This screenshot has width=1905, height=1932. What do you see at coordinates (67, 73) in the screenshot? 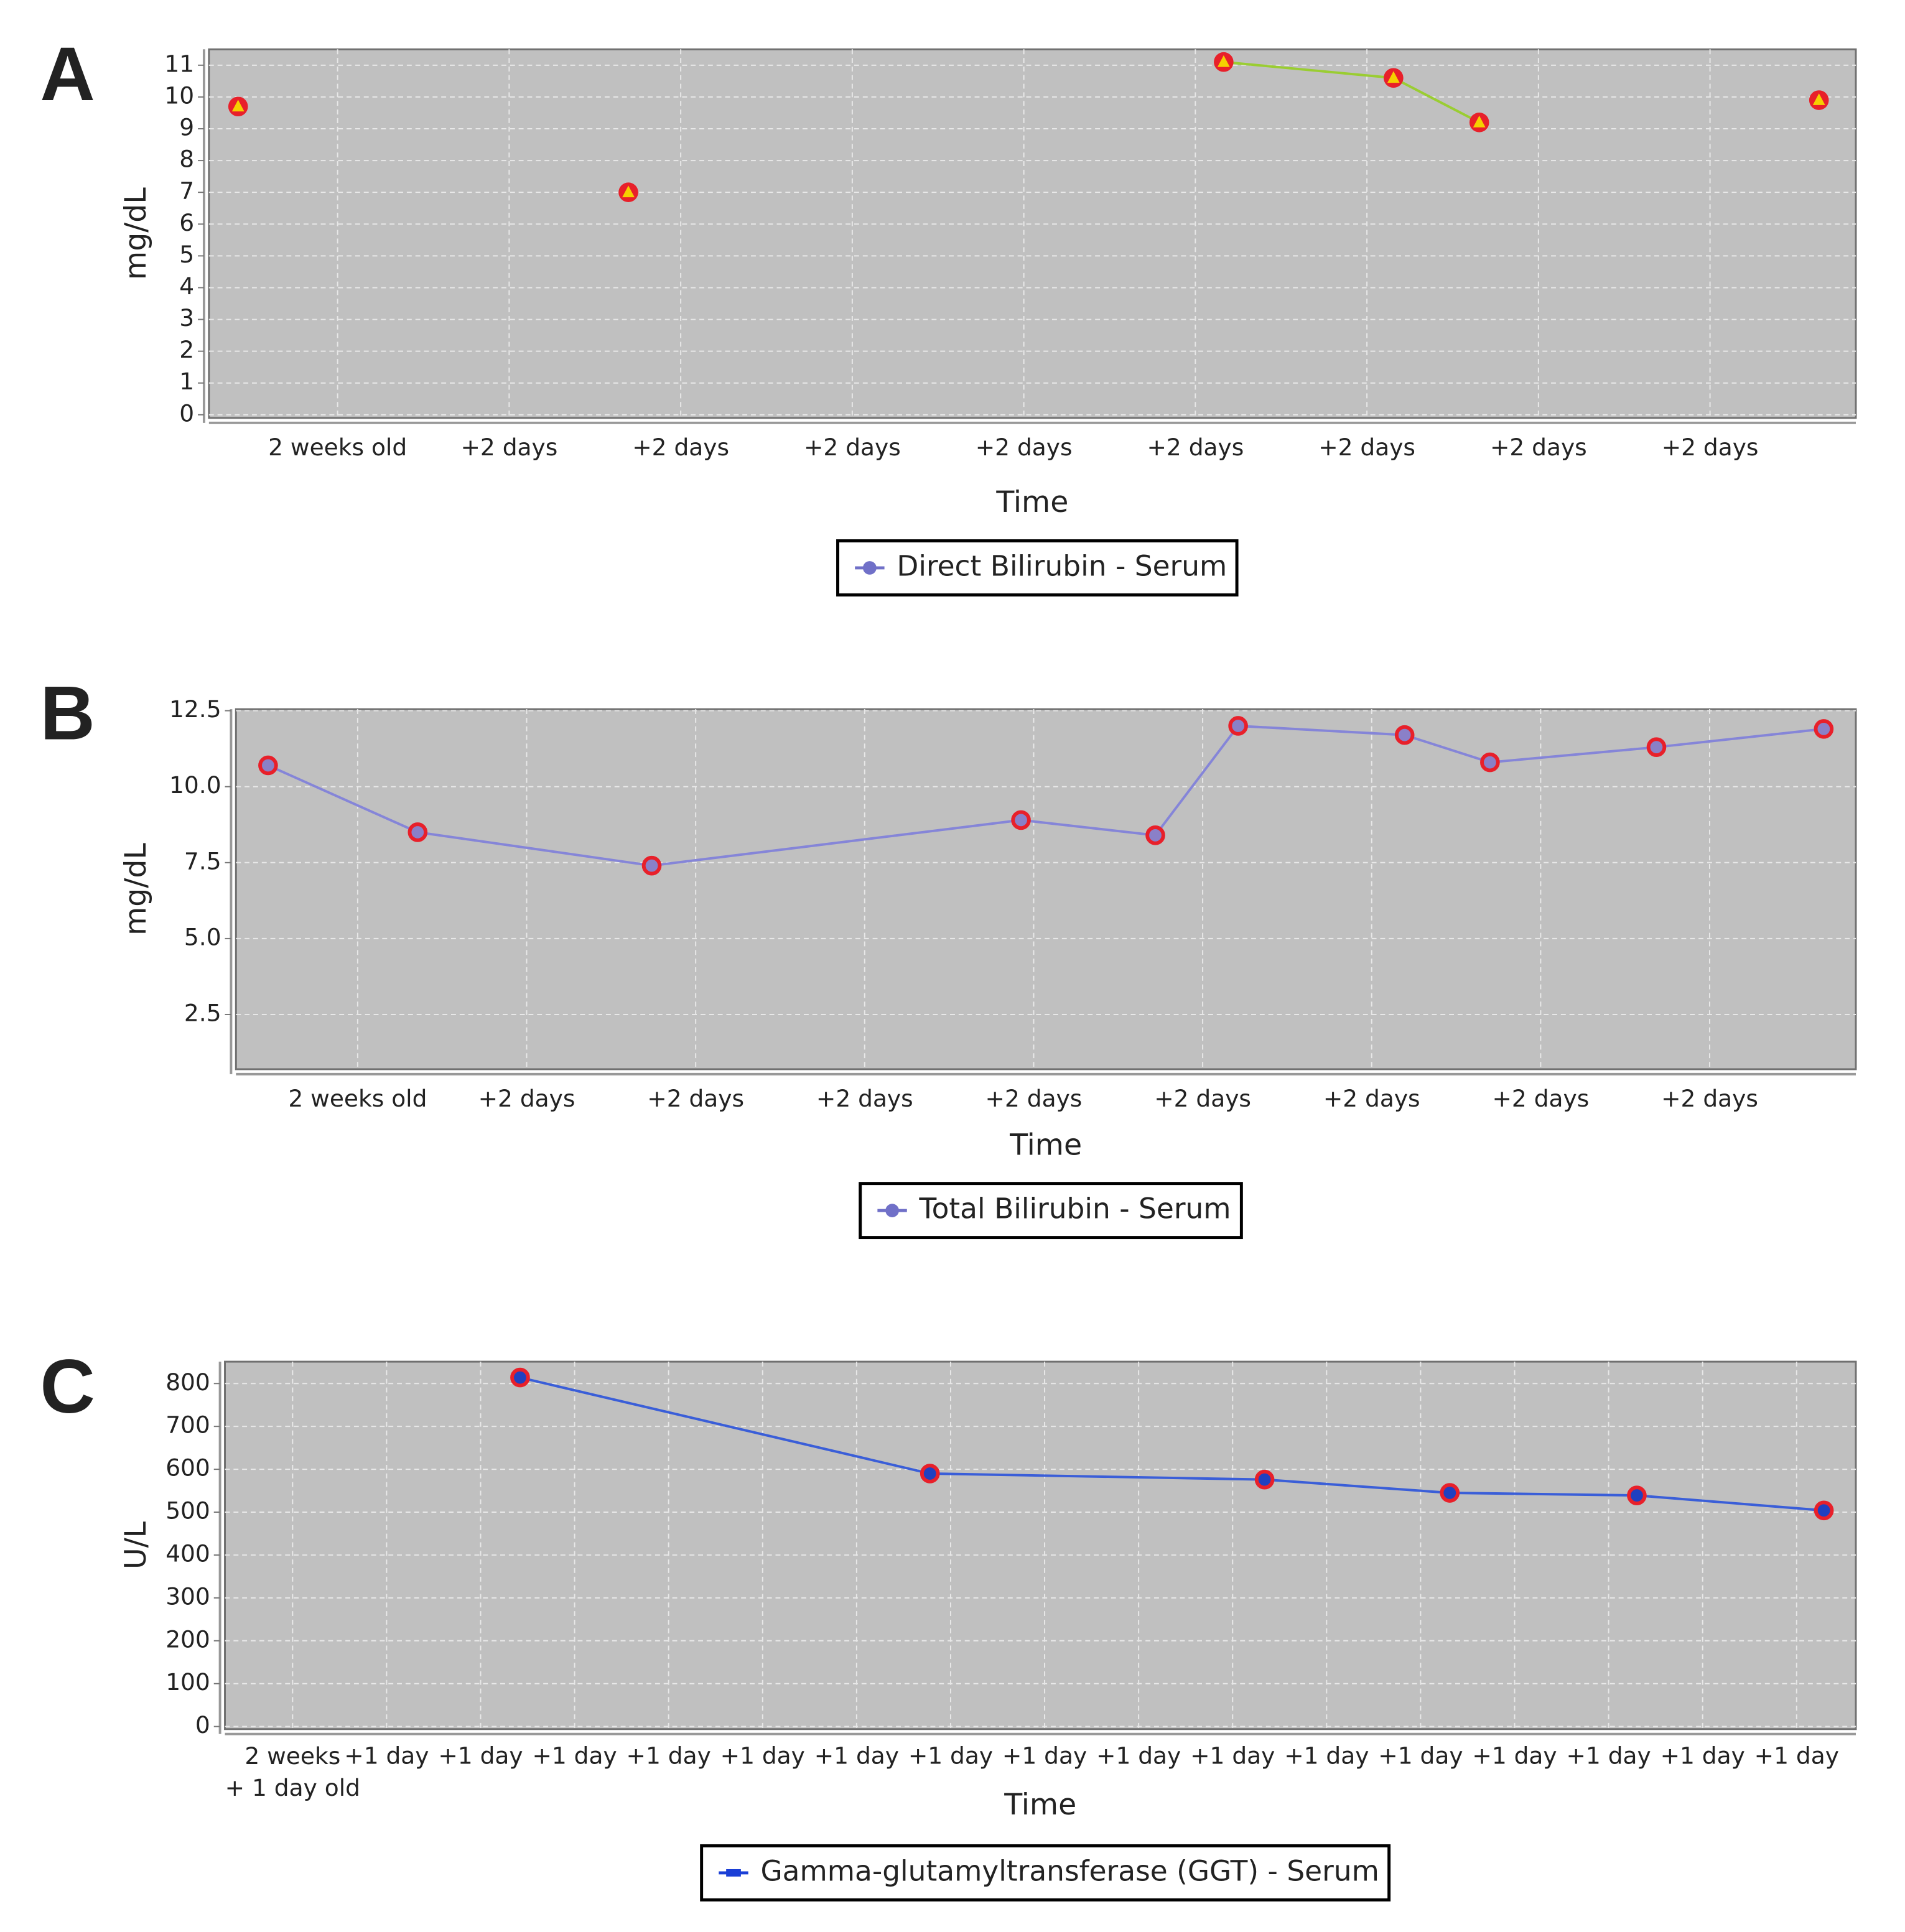
I see `panel-letter: A` at bounding box center [67, 73].